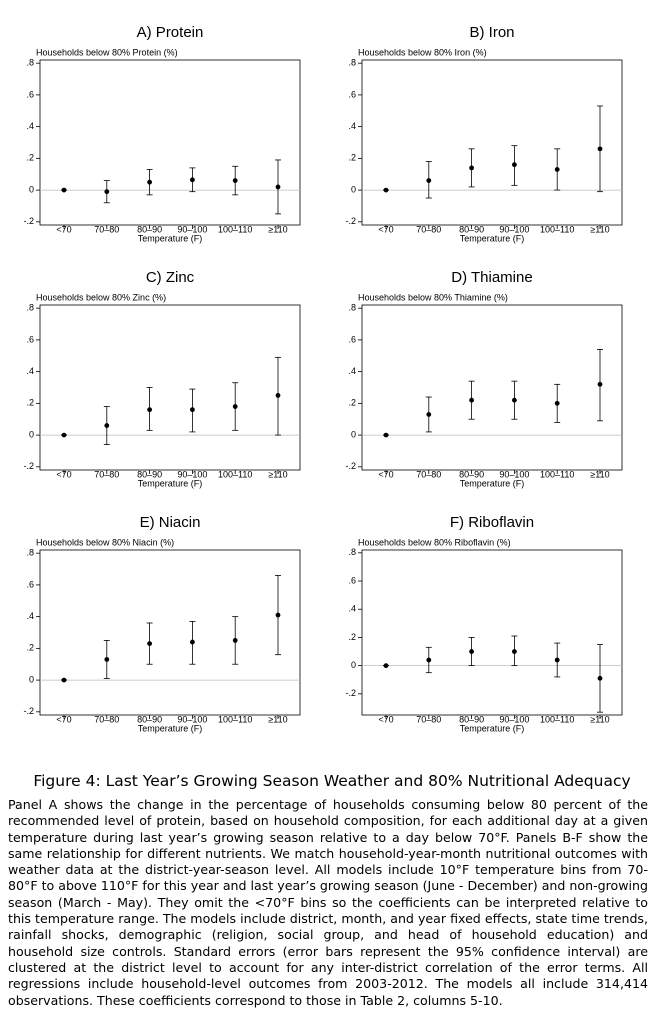  Describe the element at coordinates (492, 522) in the screenshot. I see `panel-title: F) Riboflavin` at that location.